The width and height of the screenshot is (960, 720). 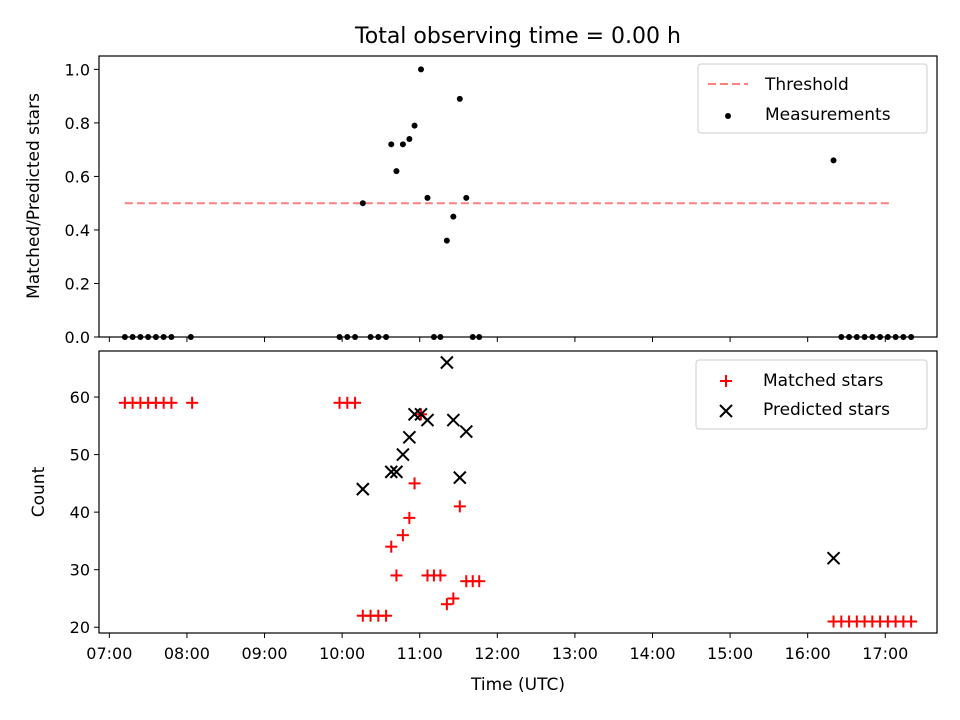 What do you see at coordinates (80, 512) in the screenshot?
I see `bot-y-tick-label: 40` at bounding box center [80, 512].